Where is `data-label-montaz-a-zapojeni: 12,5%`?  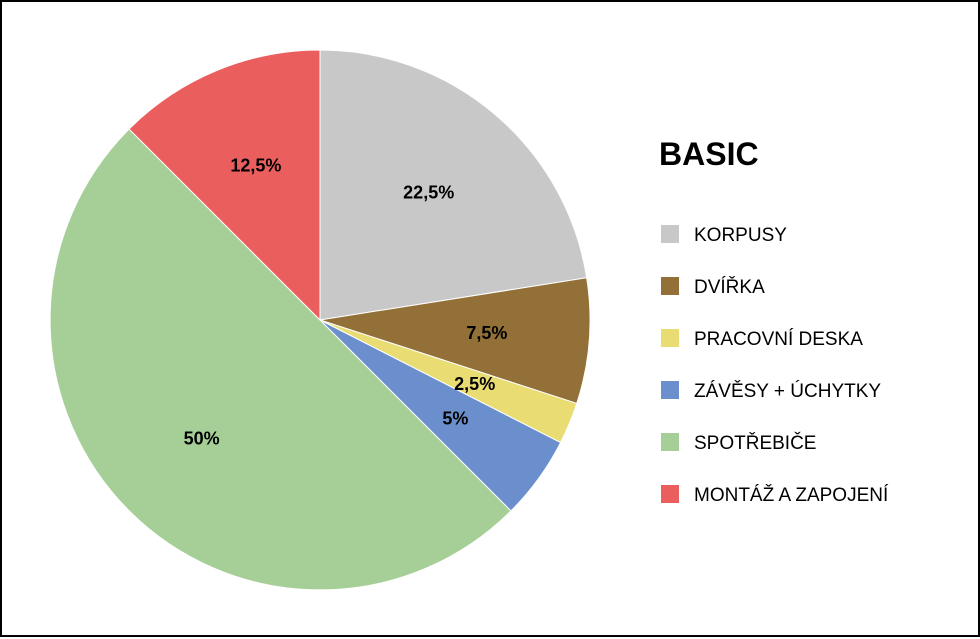
data-label-montaz-a-zapojeni: 12,5% is located at coordinates (255, 165).